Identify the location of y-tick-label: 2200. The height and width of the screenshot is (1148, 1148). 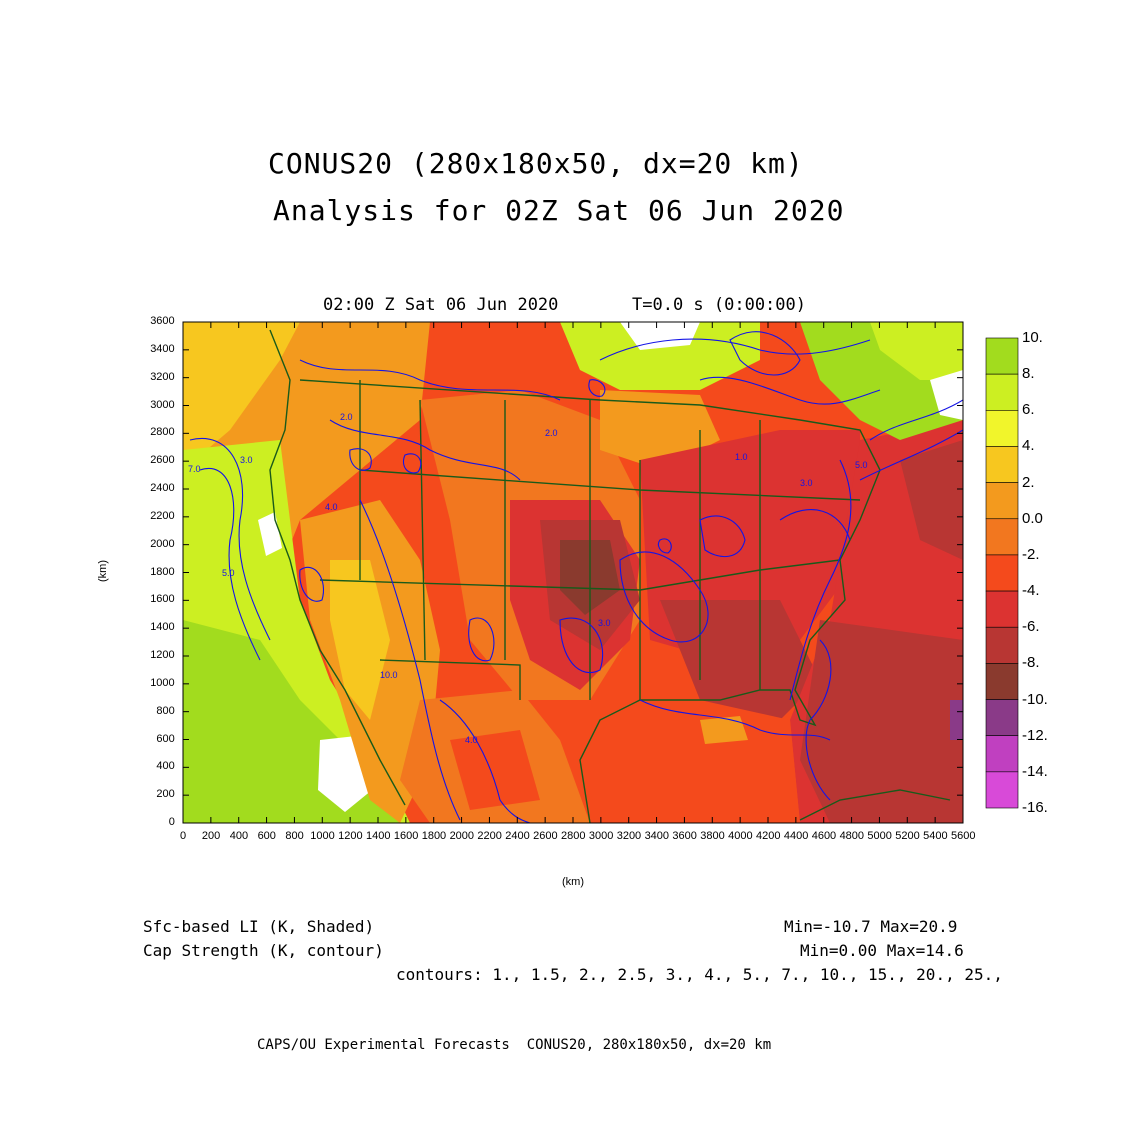
(162, 515).